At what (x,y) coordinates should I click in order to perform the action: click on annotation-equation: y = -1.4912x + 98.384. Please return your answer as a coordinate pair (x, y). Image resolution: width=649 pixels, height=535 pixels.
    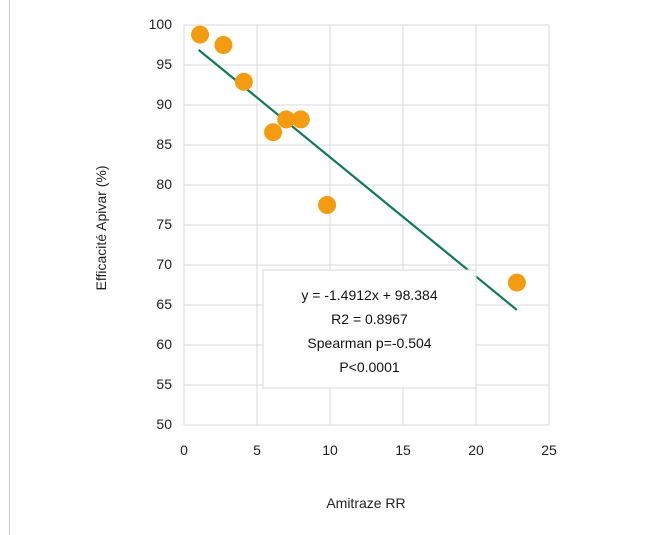
    Looking at the image, I should click on (369, 295).